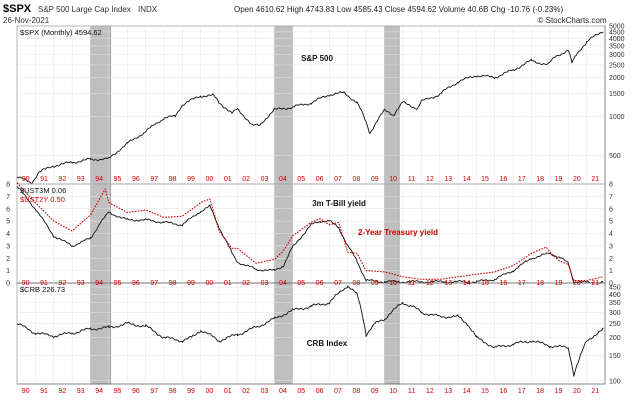 The image size is (640, 405). I want to click on symbol-title: $SPX, so click(17, 9).